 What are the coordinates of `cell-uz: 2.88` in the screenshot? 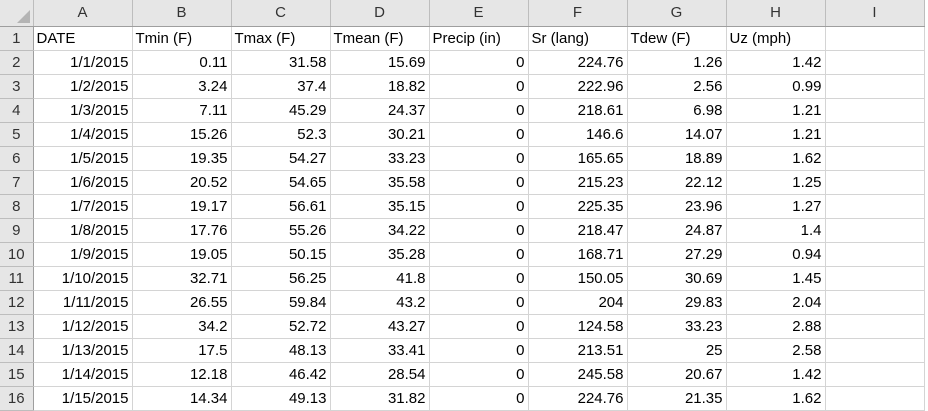 It's located at (776, 326).